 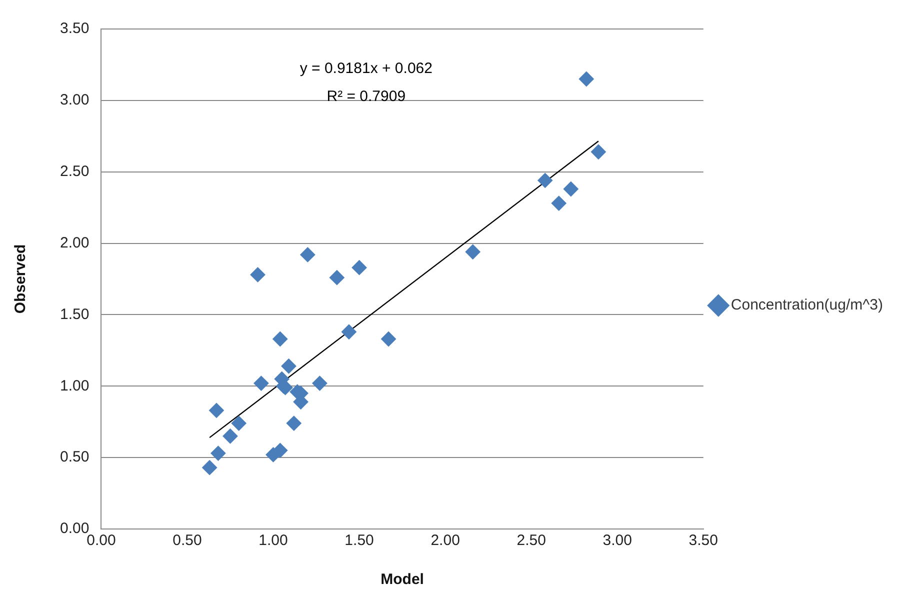 What do you see at coordinates (807, 305) in the screenshot?
I see `legend-label: Concentration(ug/m^3)` at bounding box center [807, 305].